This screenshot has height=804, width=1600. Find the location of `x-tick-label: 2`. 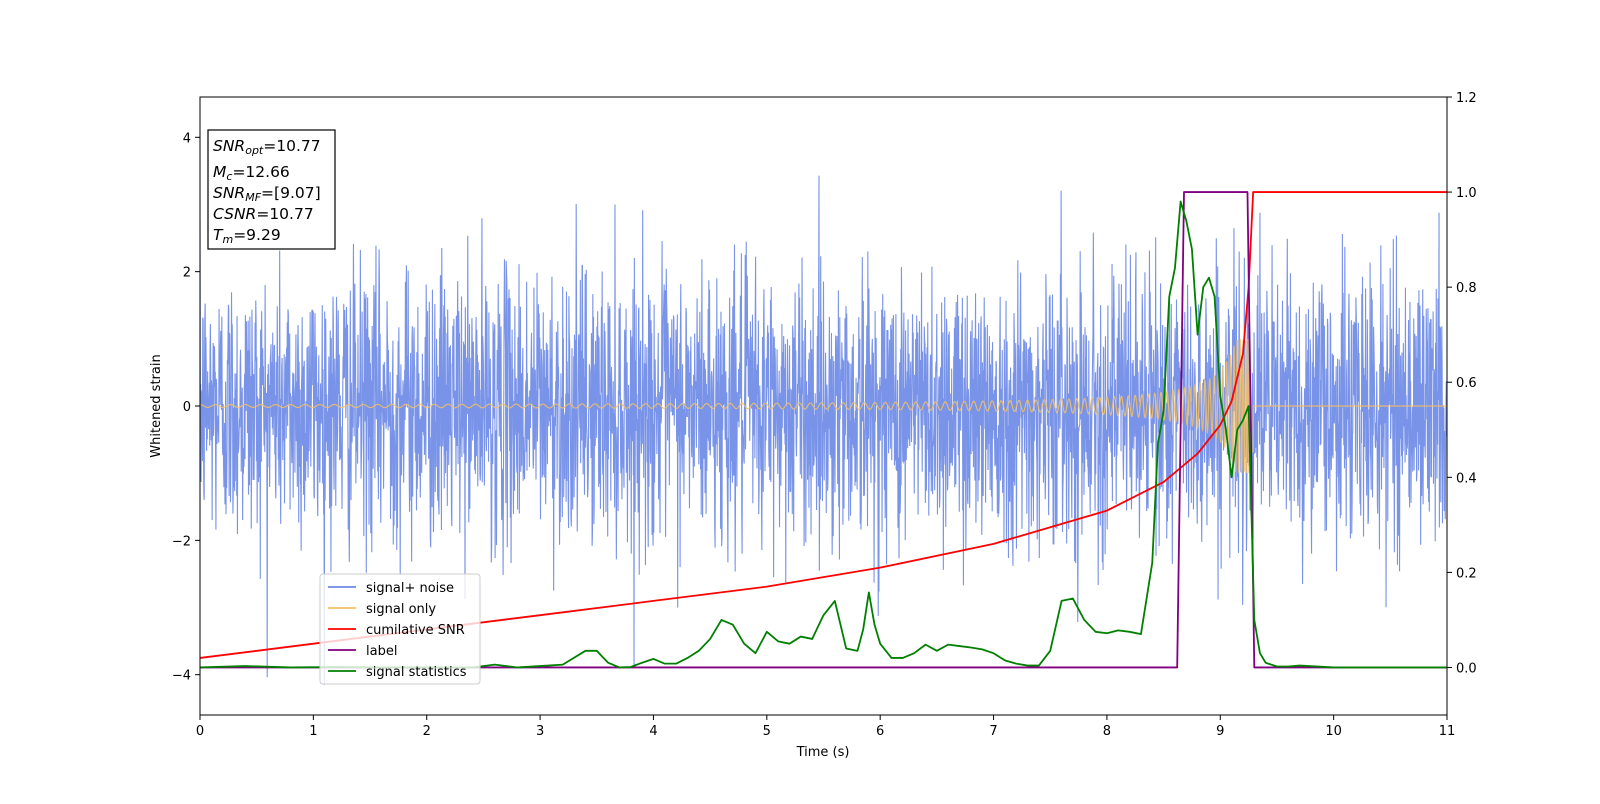

x-tick-label: 2 is located at coordinates (427, 731).